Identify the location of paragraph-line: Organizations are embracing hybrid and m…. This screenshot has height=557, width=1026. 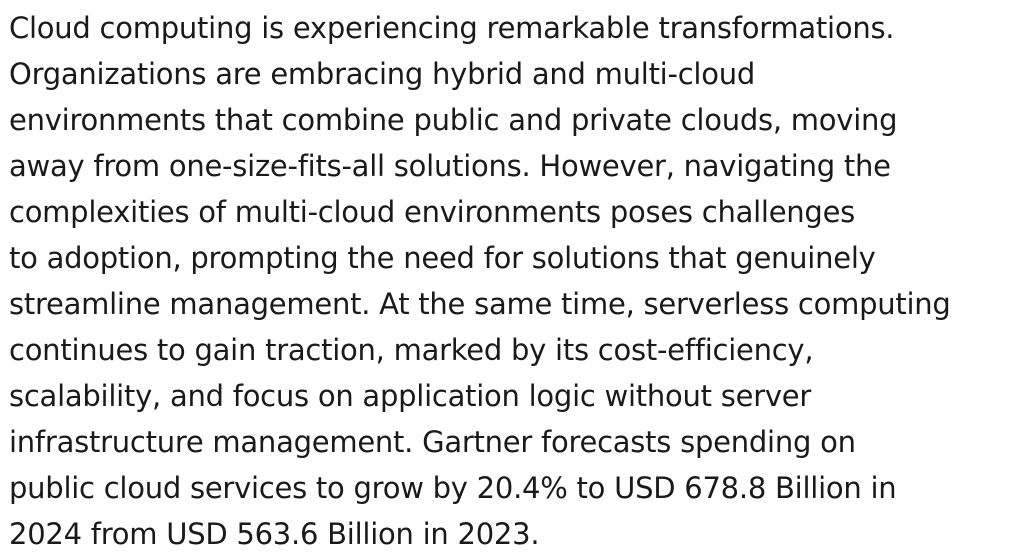
(382, 74).